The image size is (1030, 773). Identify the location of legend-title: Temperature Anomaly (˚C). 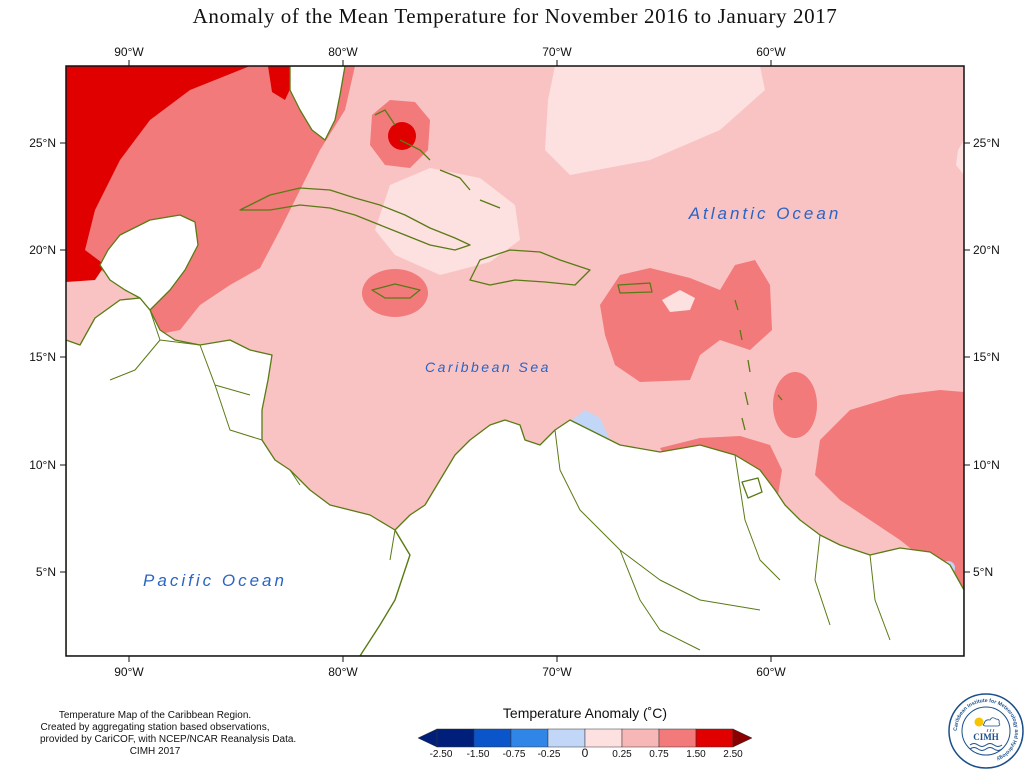
(585, 713).